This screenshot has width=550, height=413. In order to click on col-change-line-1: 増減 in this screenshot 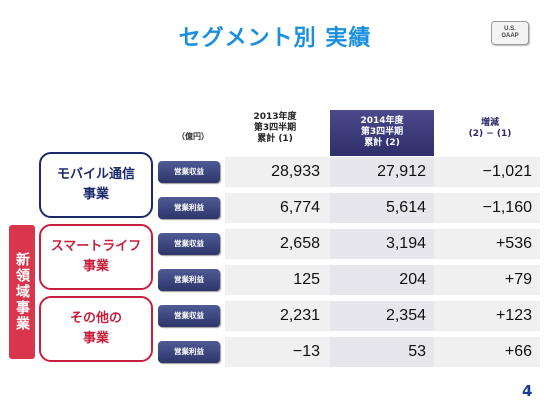, I will do `click(489, 123)`.